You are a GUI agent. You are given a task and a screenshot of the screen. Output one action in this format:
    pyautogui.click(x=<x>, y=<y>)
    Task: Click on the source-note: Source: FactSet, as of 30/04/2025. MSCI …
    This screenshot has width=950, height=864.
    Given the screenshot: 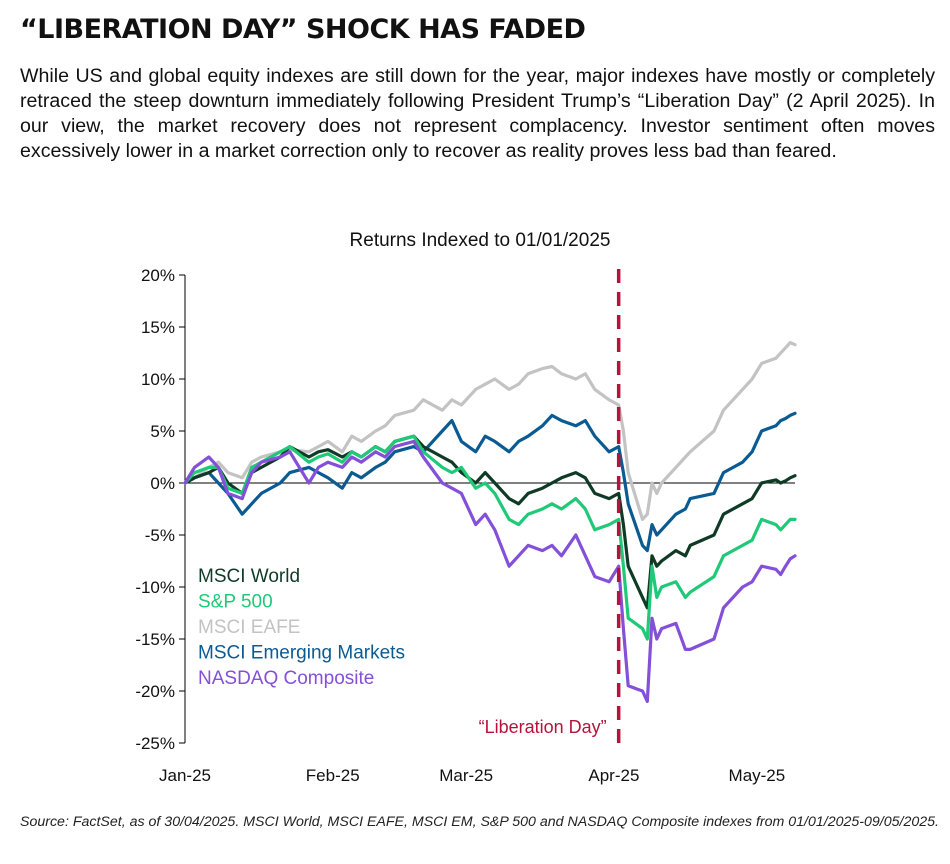 What is the action you would take?
    pyautogui.click(x=479, y=822)
    